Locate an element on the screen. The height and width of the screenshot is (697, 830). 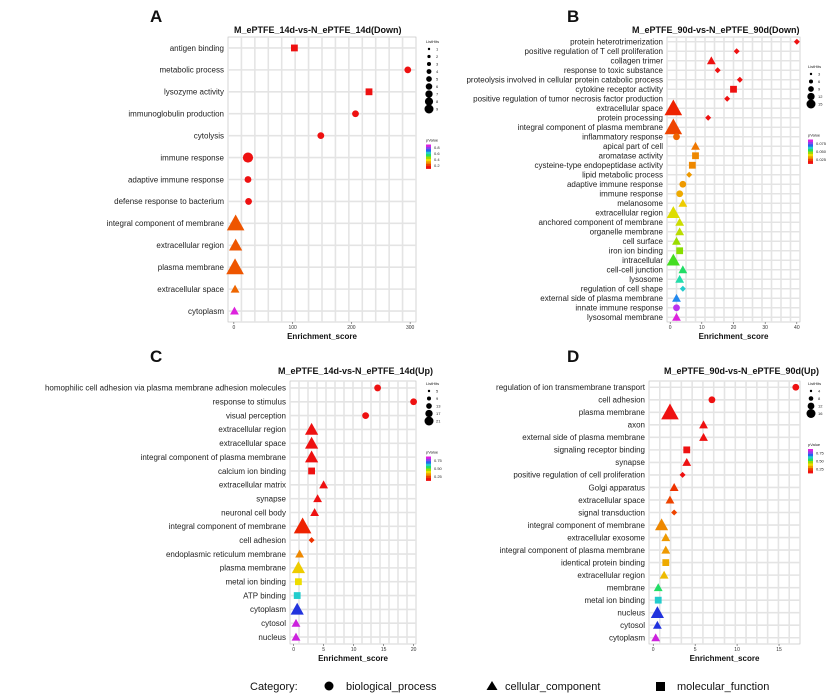
term-label: synapse is located at coordinates (271, 498).